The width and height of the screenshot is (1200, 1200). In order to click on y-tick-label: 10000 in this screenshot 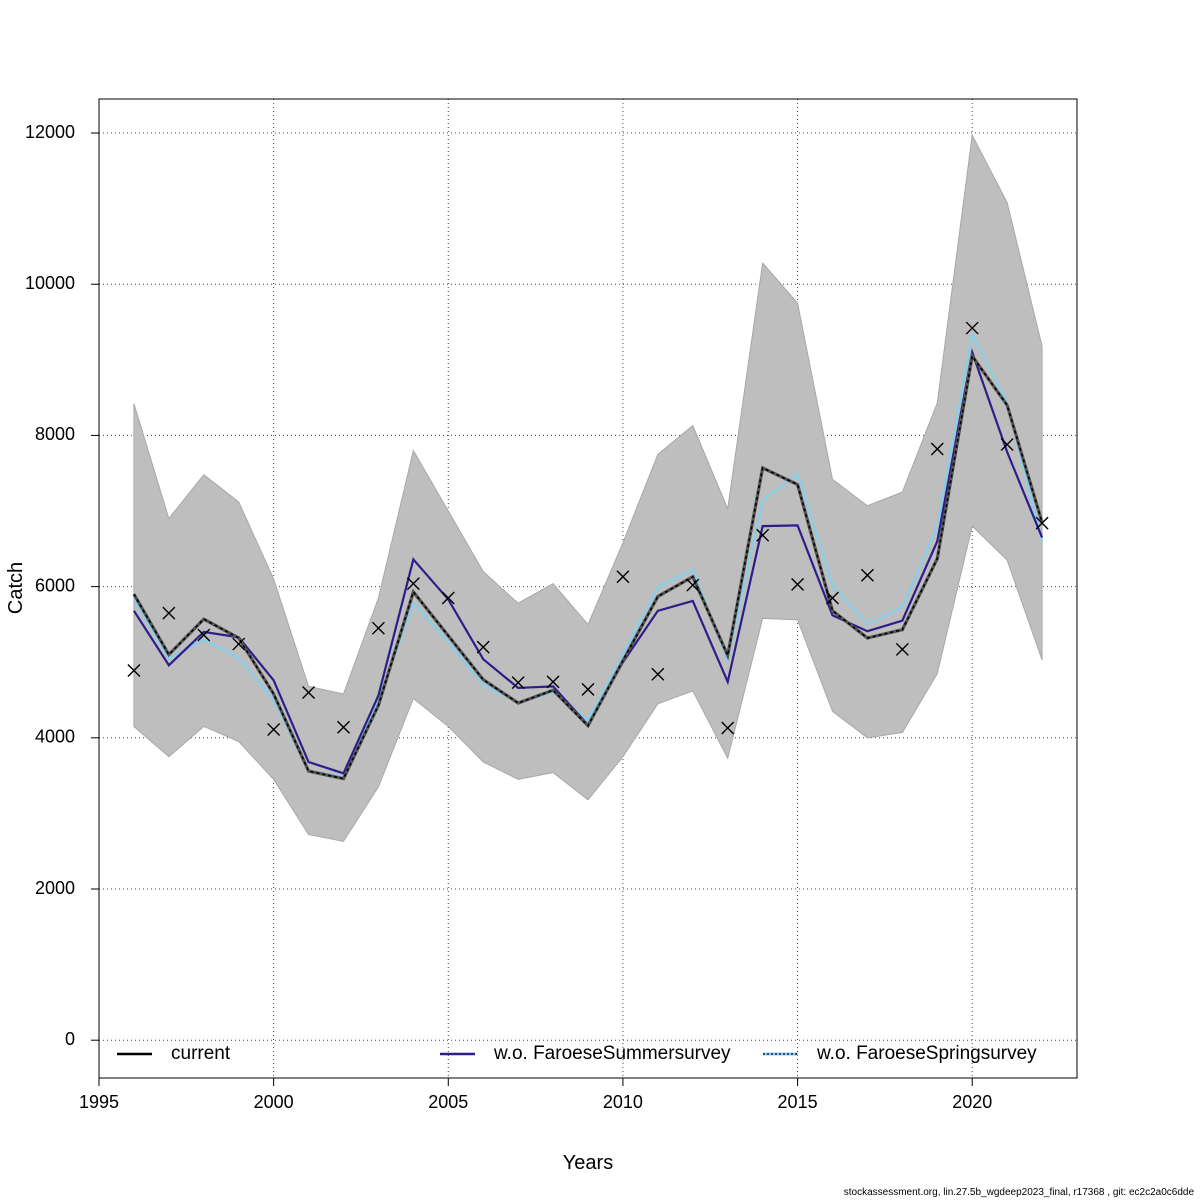, I will do `click(50, 283)`.